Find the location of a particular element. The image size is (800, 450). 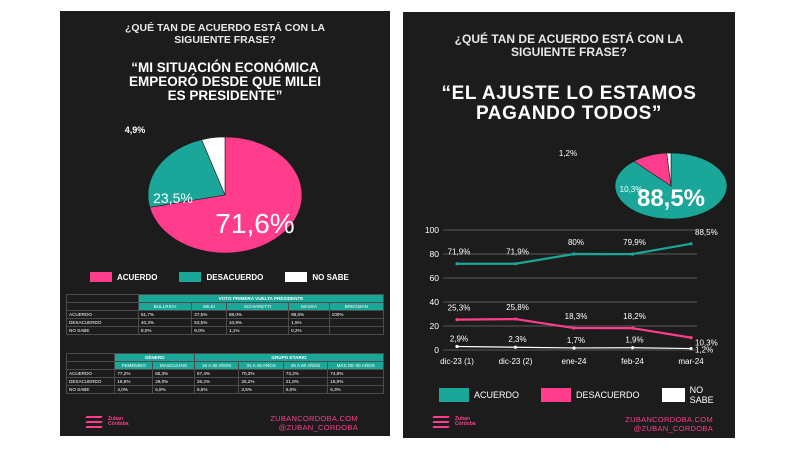

right-legend: ACUERDO DESACUERDO NO SABE is located at coordinates (587, 395).